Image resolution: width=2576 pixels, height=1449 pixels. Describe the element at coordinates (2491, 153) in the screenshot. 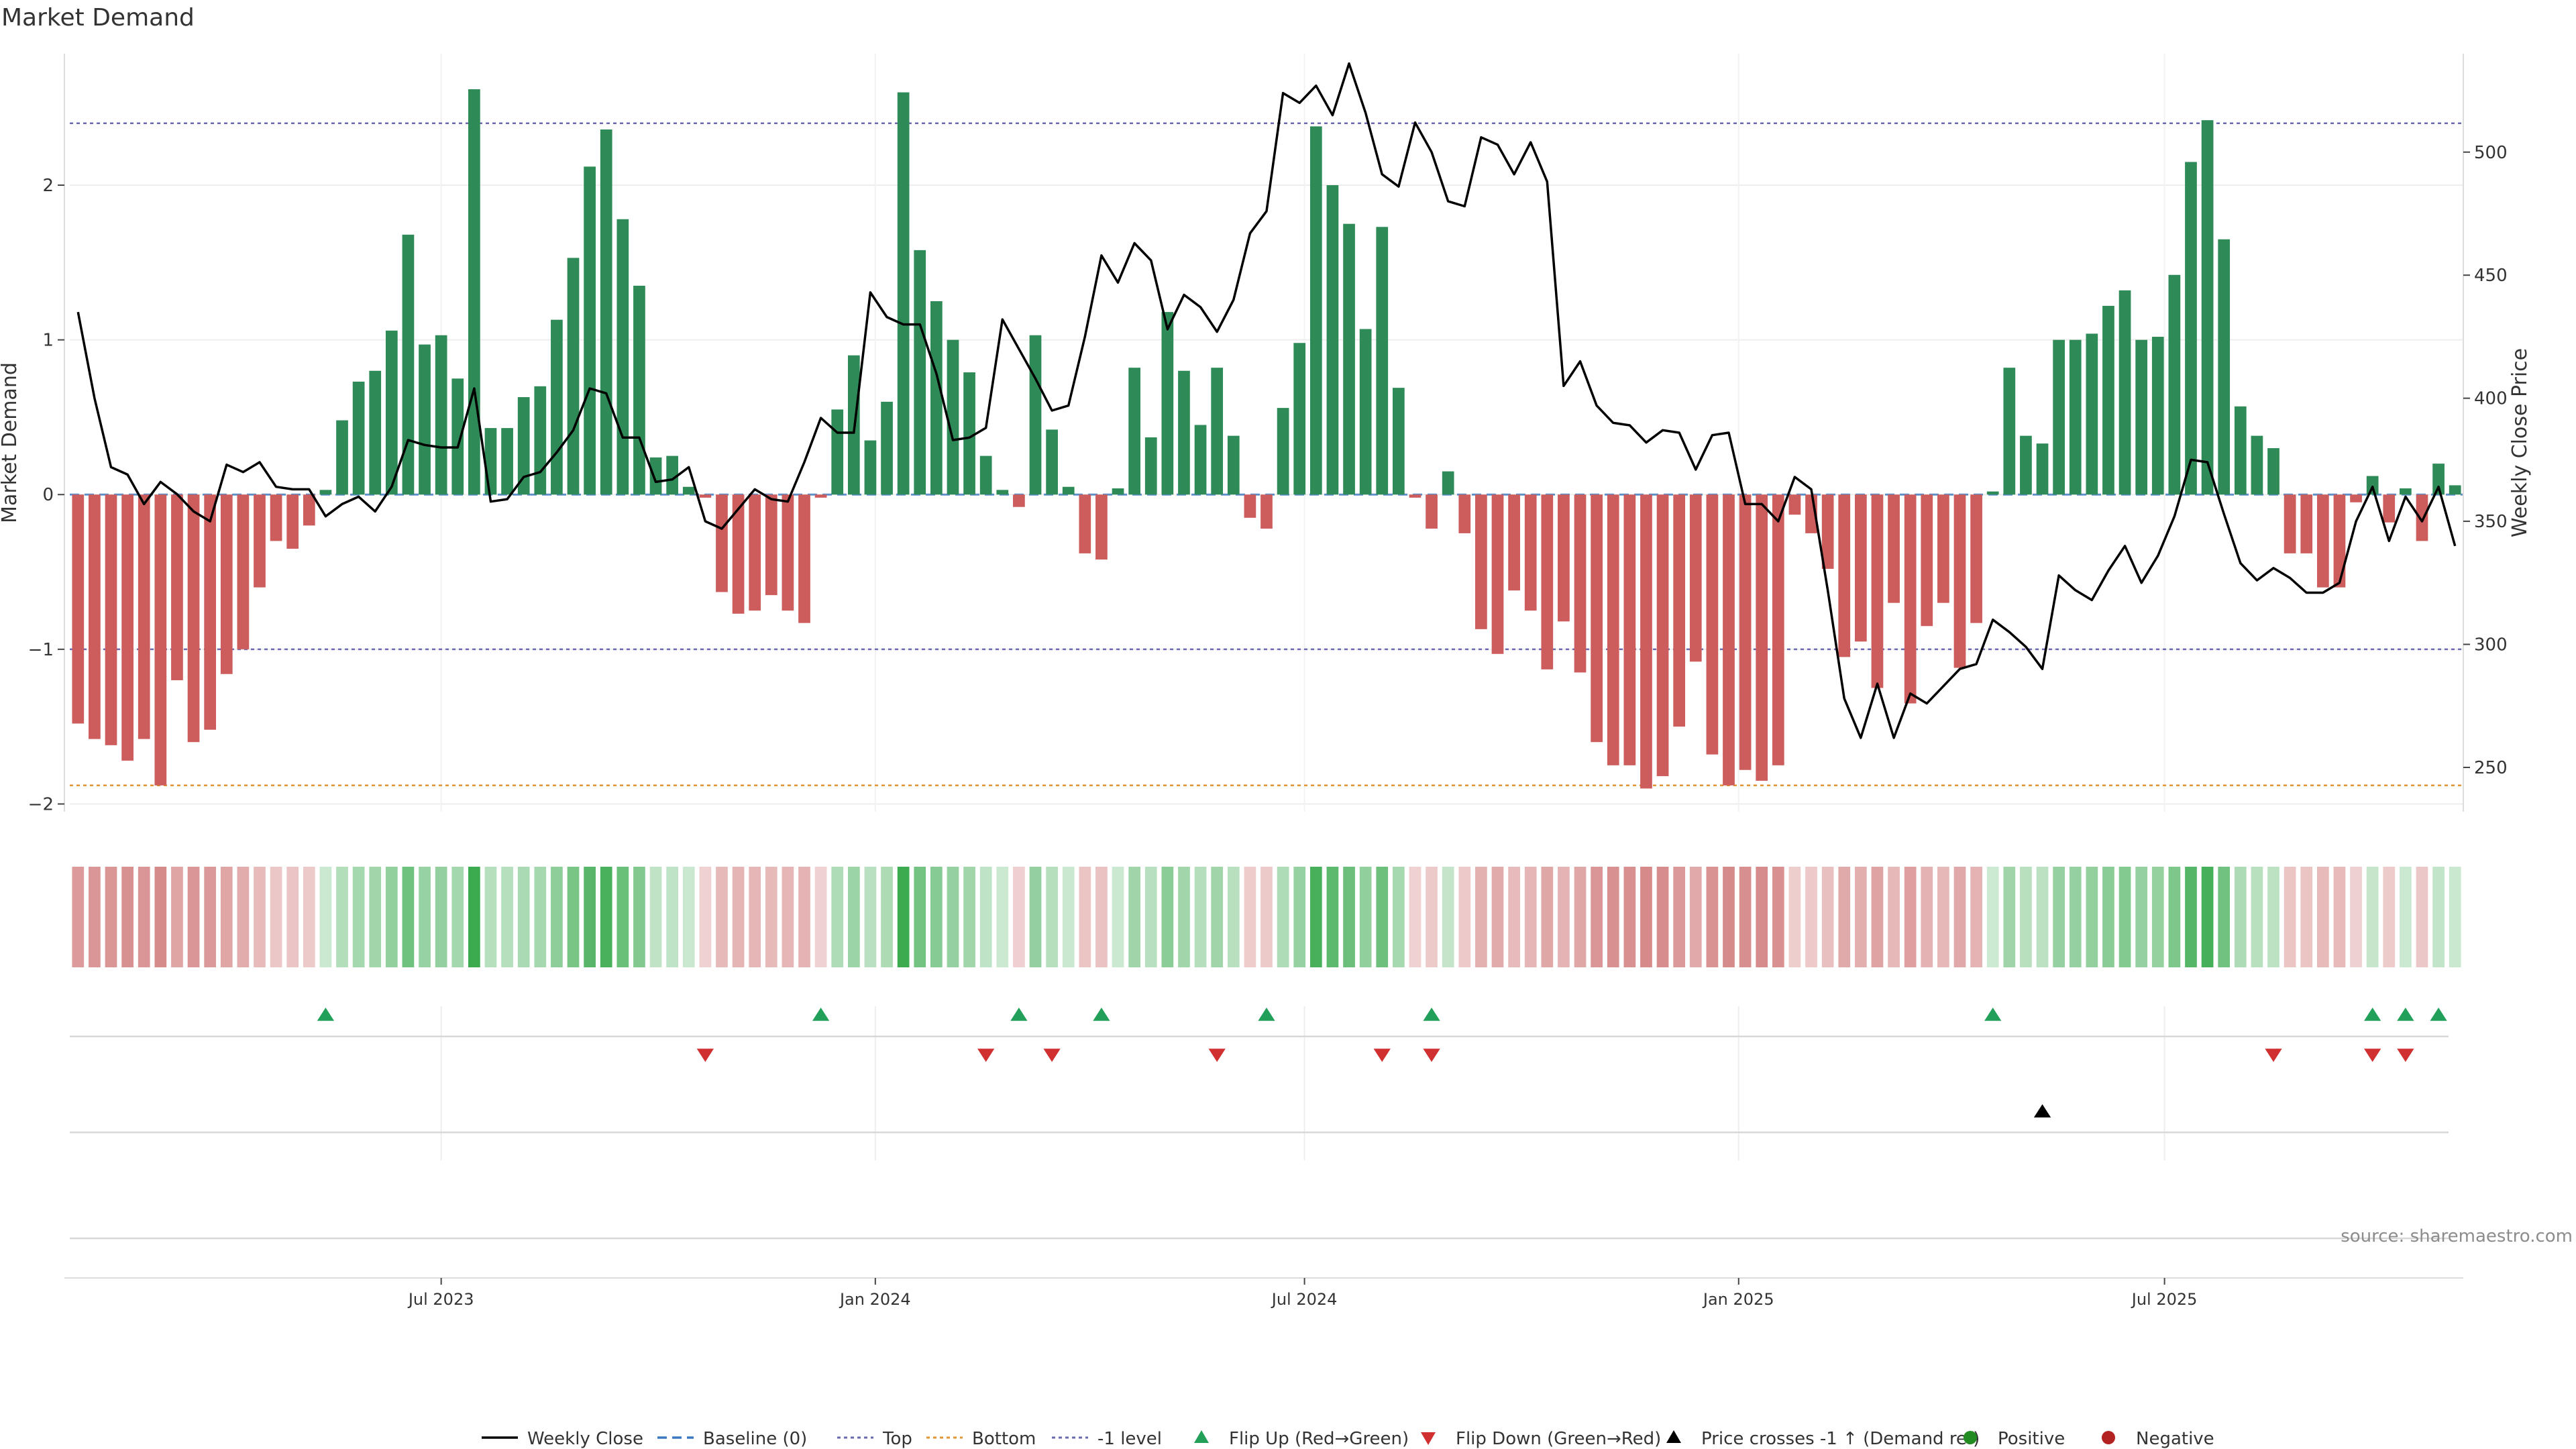

I see `y2-tick-label: 500` at that location.